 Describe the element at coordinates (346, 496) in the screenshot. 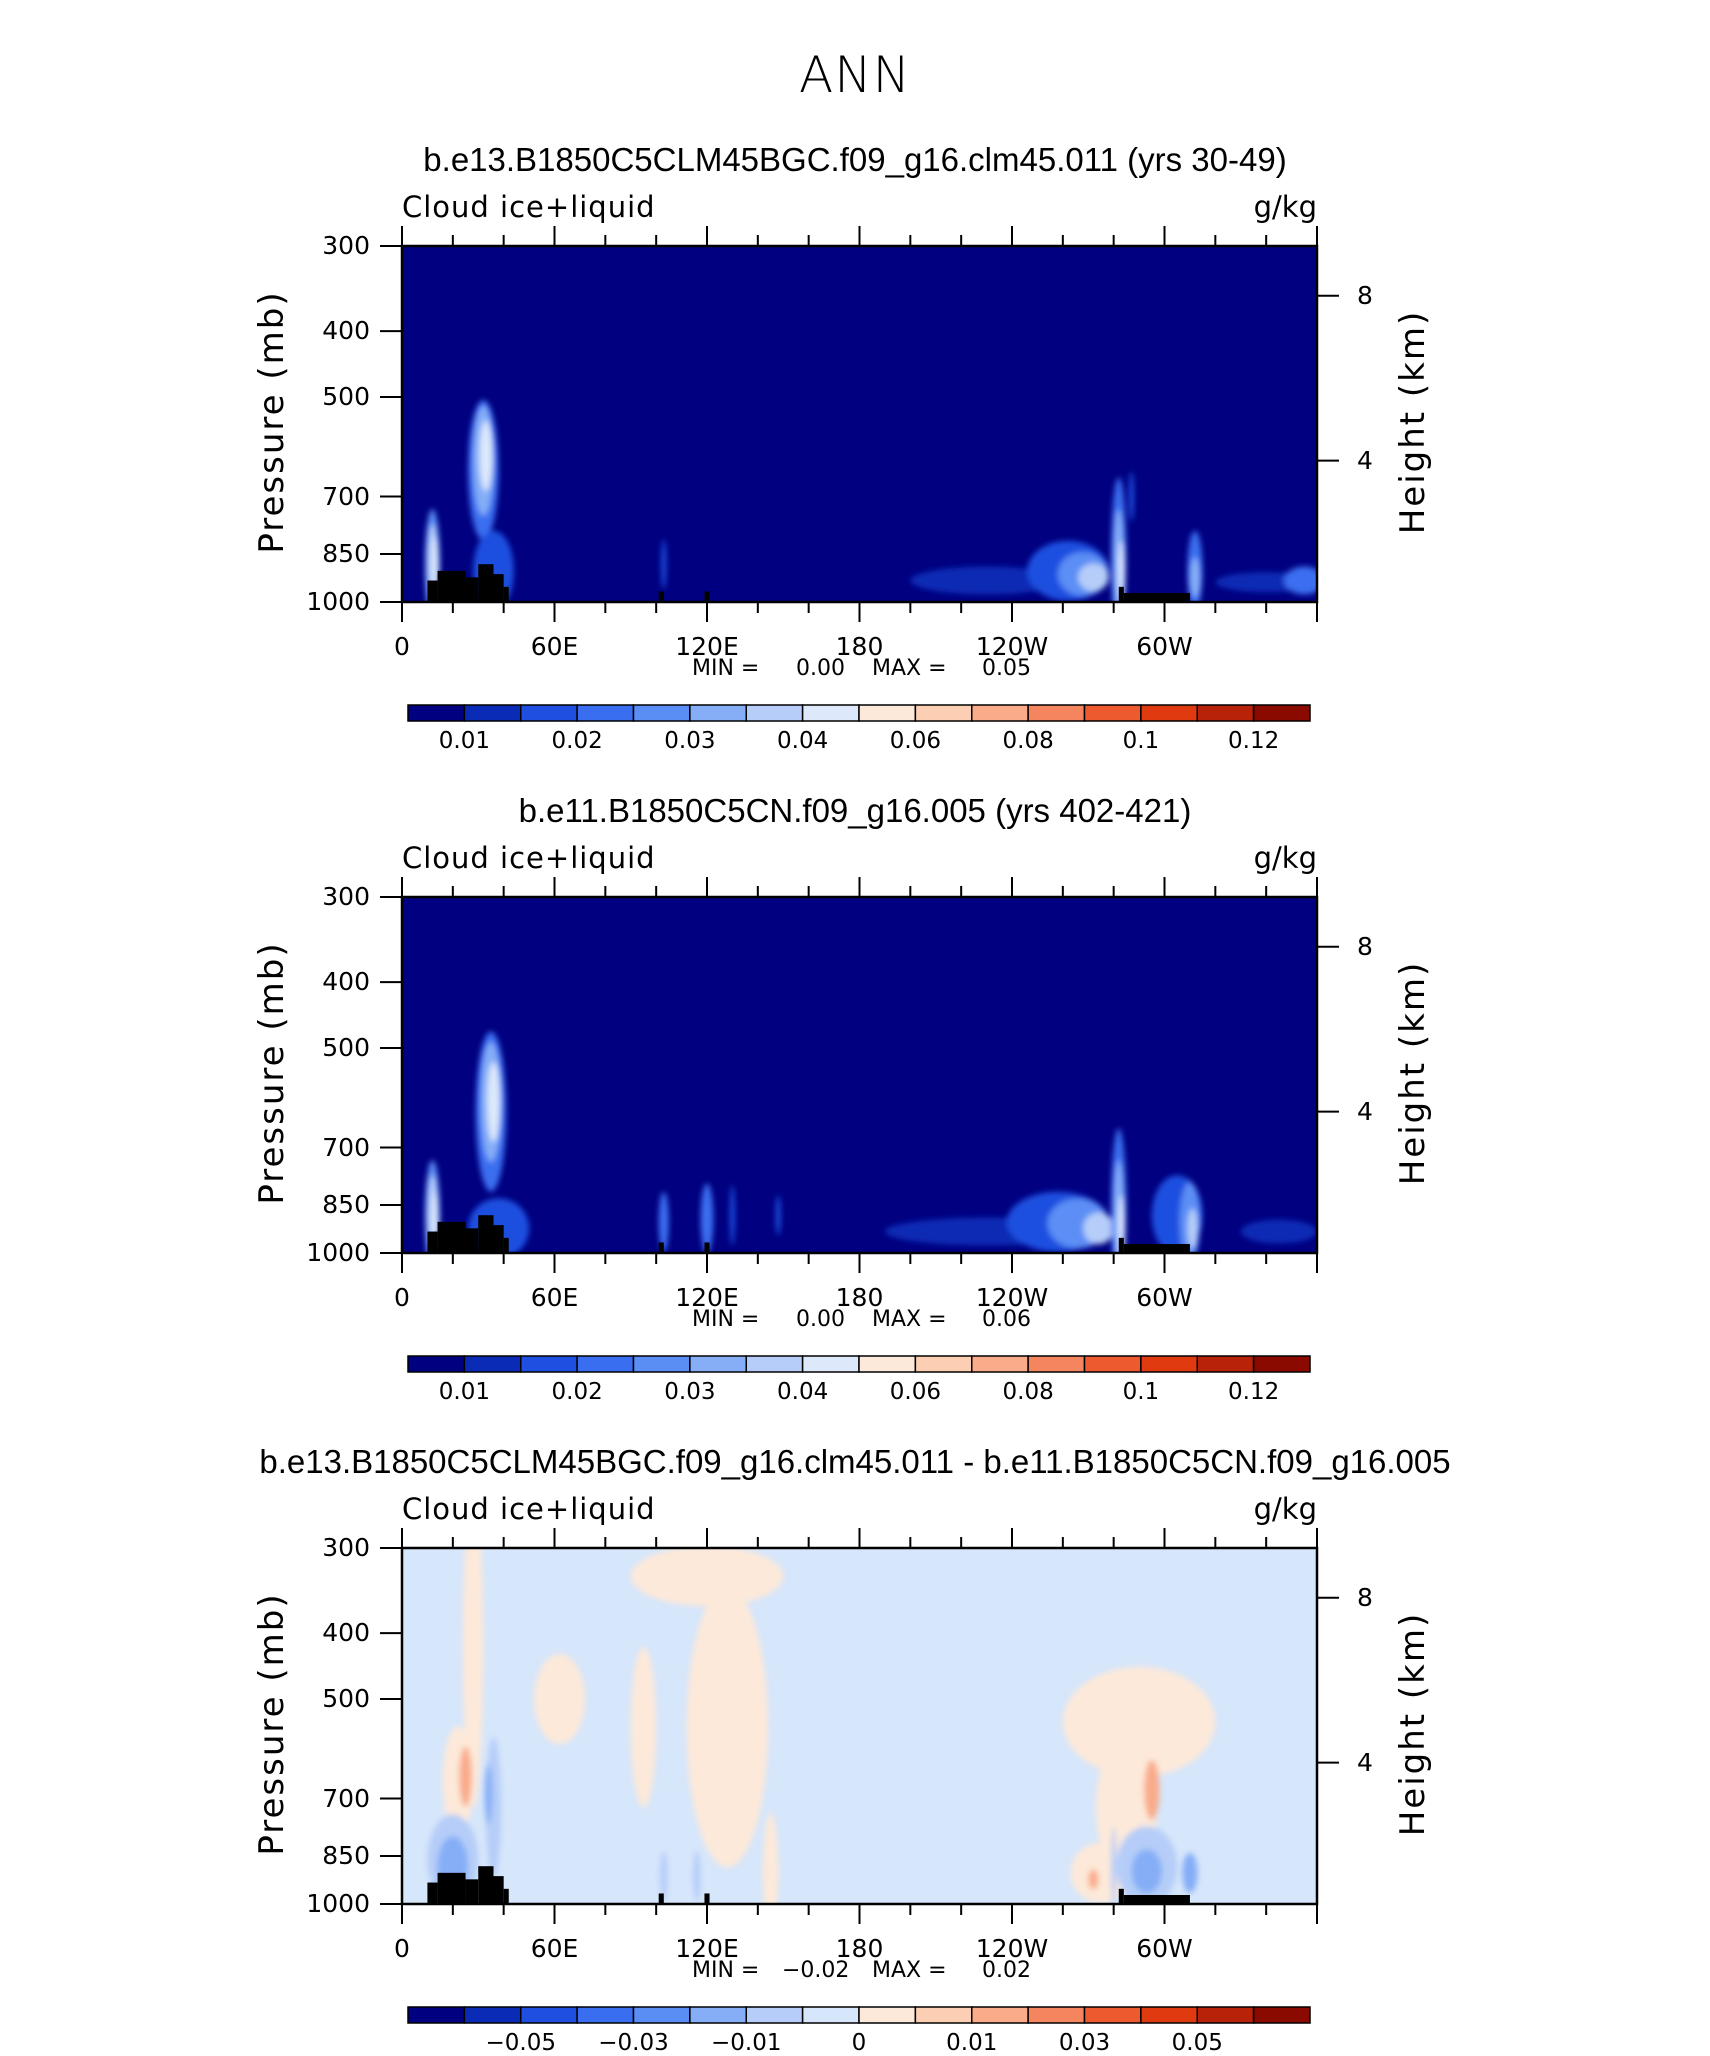

I see `pressure-tick-label: 700` at that location.